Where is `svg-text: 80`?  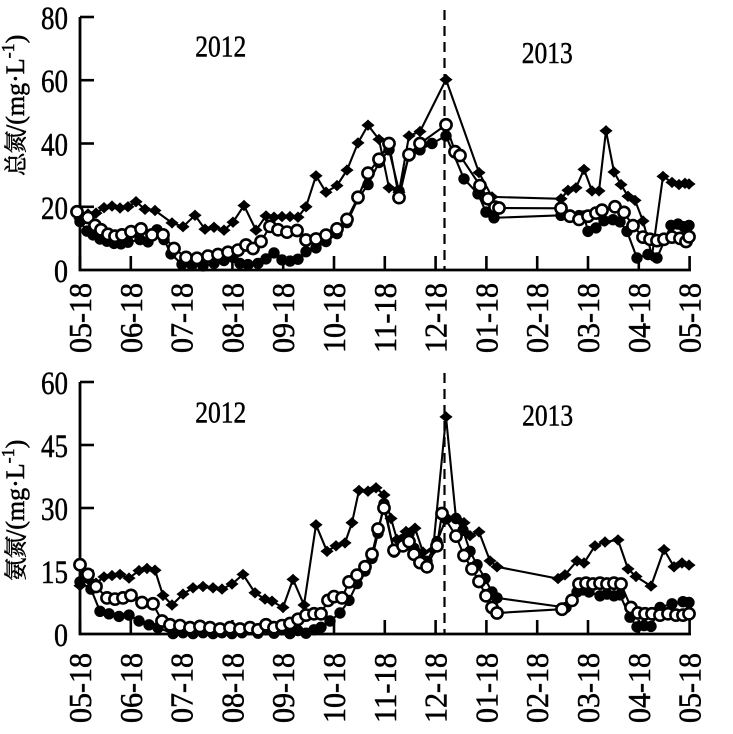 svg-text: 80 is located at coordinates (54, 19).